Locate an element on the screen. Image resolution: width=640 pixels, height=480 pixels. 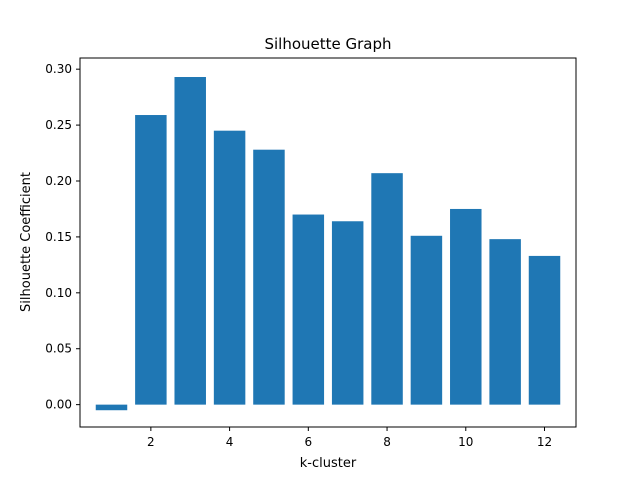
x-tick-label: 6 is located at coordinates (308, 442).